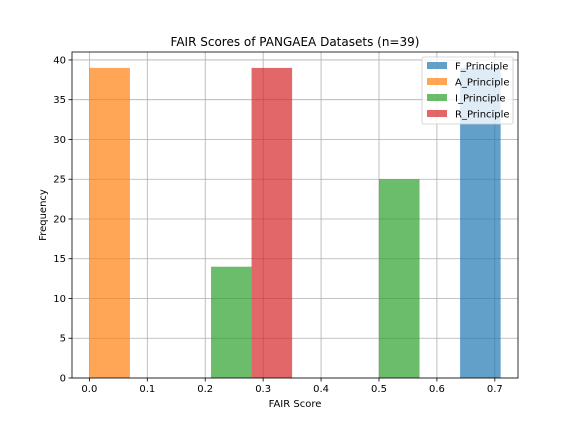 The height and width of the screenshot is (432, 576). What do you see at coordinates (480, 99) in the screenshot?
I see `legend-label: I_Principle` at bounding box center [480, 99].